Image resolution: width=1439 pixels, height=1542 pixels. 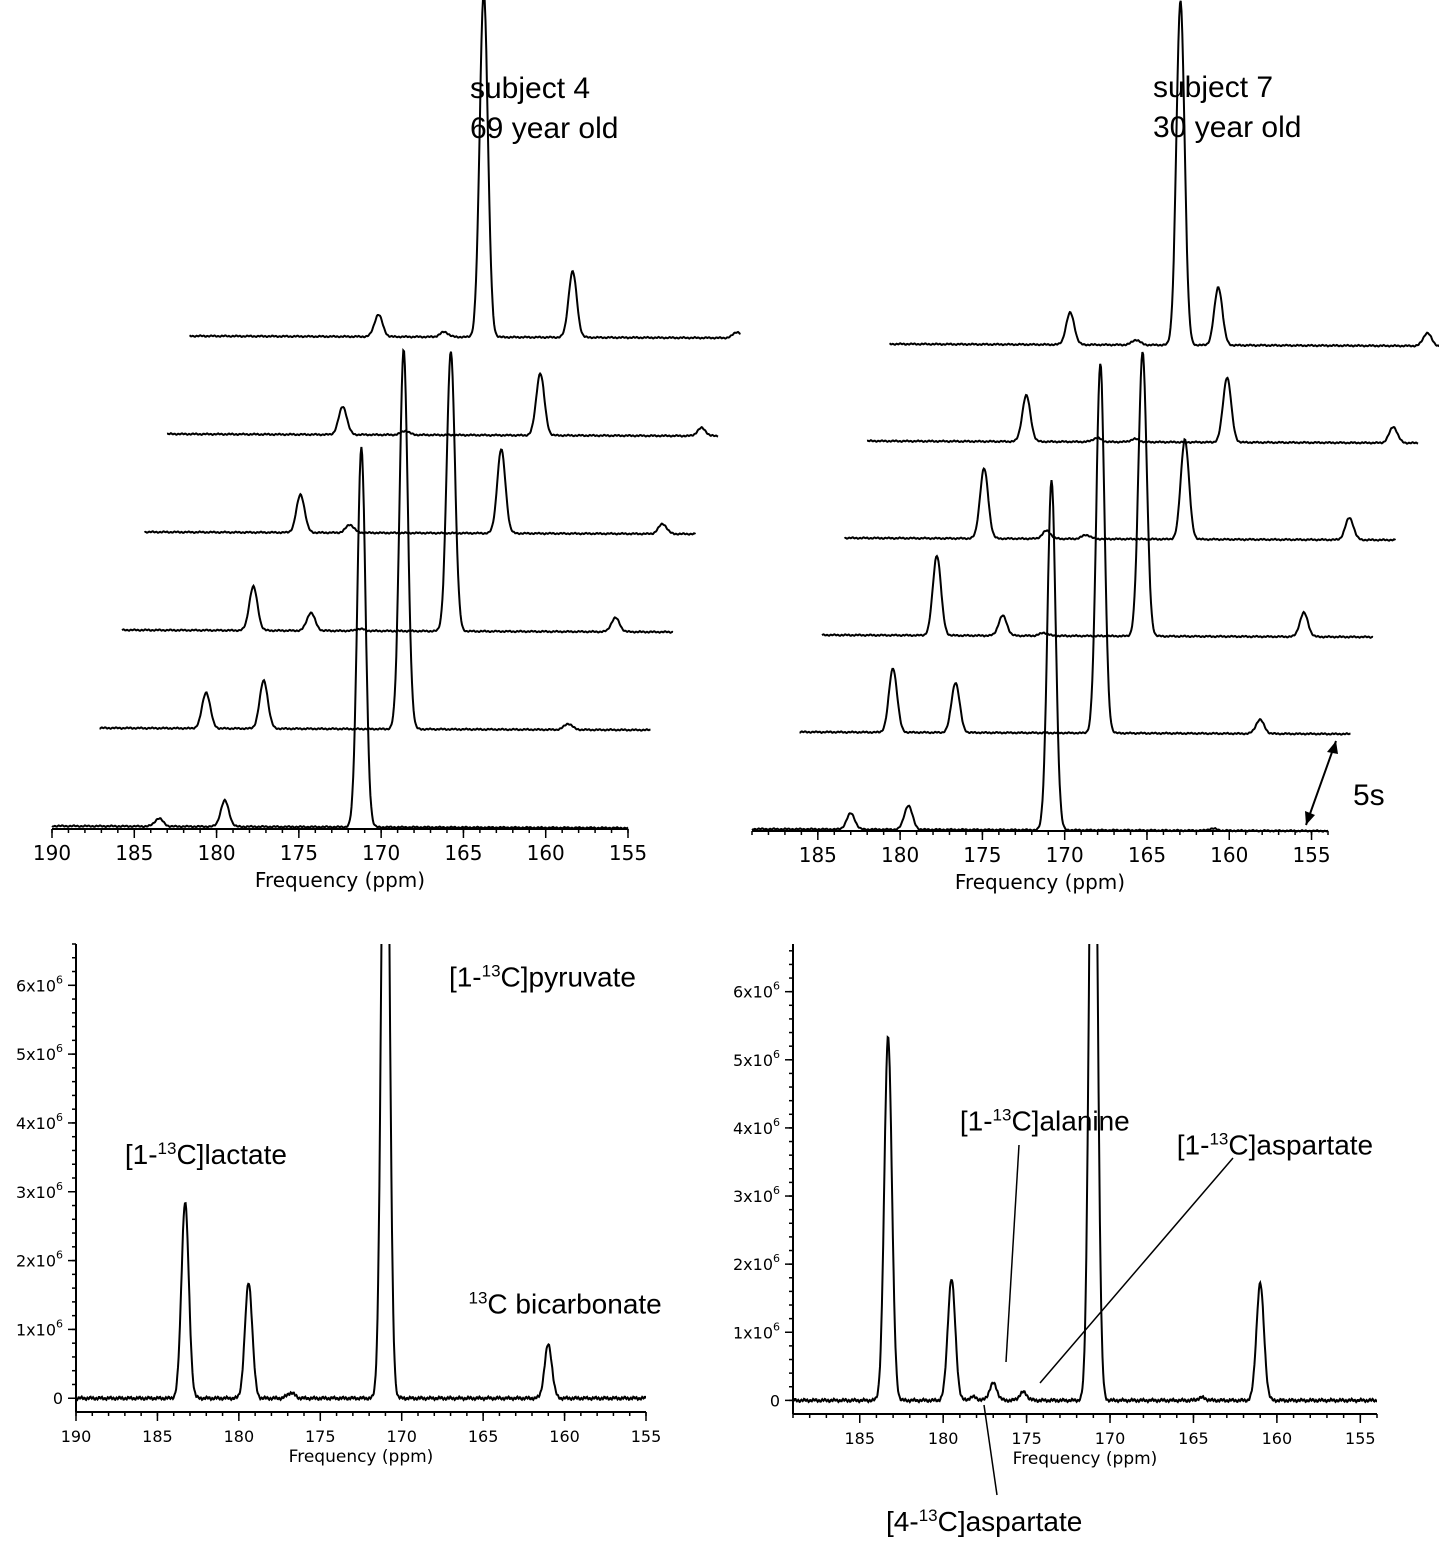 What do you see at coordinates (1213, 87) in the screenshot?
I see `panel-label: subject 7` at bounding box center [1213, 87].